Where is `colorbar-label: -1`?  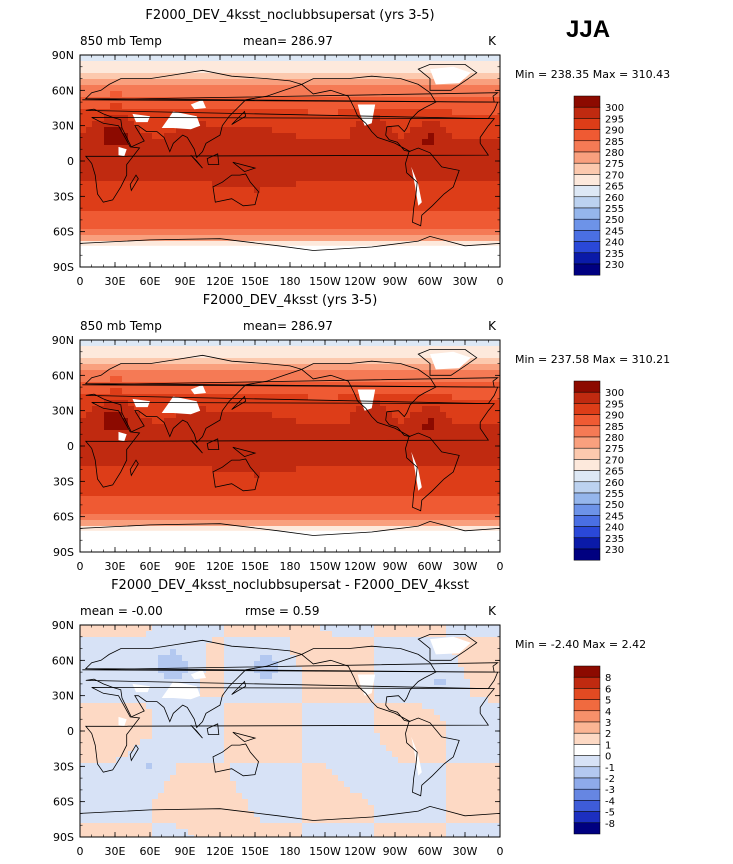
colorbar-label: -1 is located at coordinates (610, 768).